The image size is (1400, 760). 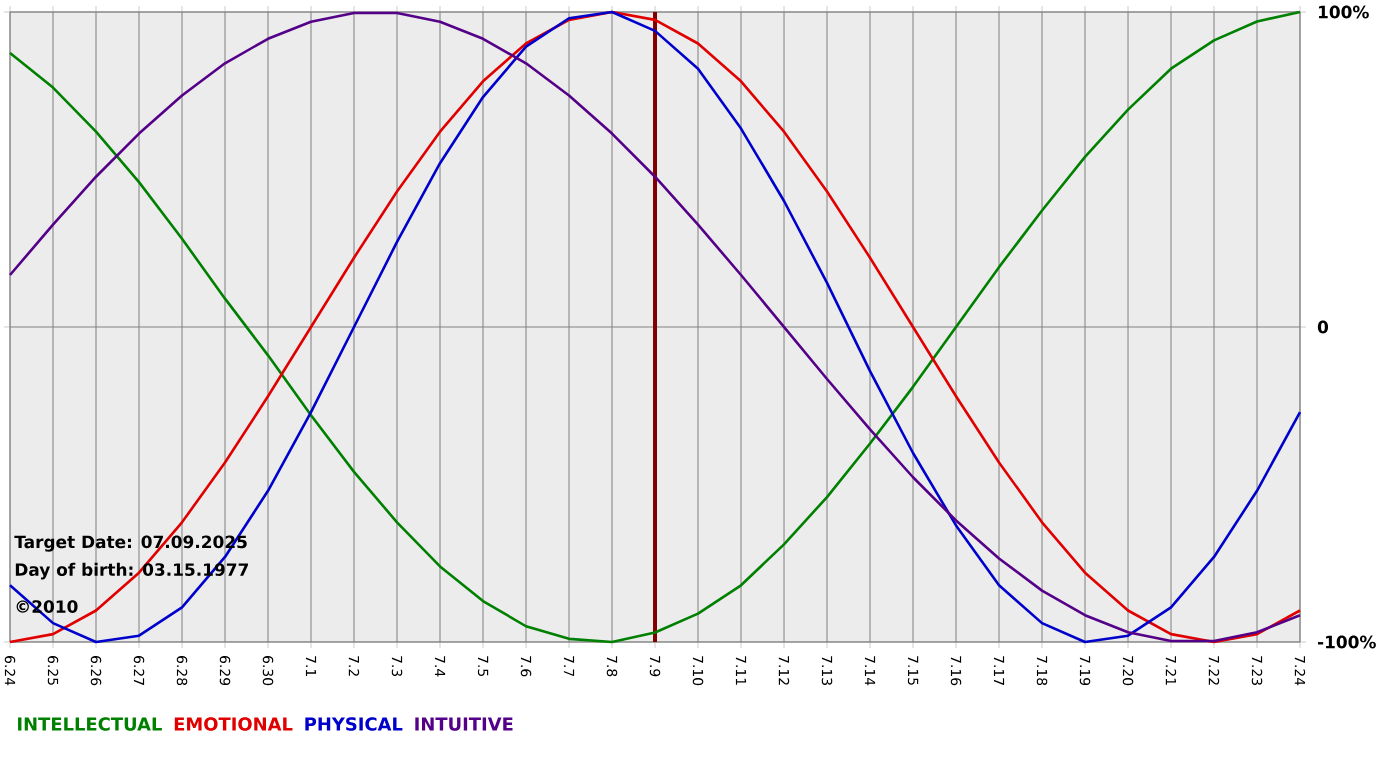 I want to click on y-tick-label: 100%, so click(x=1343, y=12).